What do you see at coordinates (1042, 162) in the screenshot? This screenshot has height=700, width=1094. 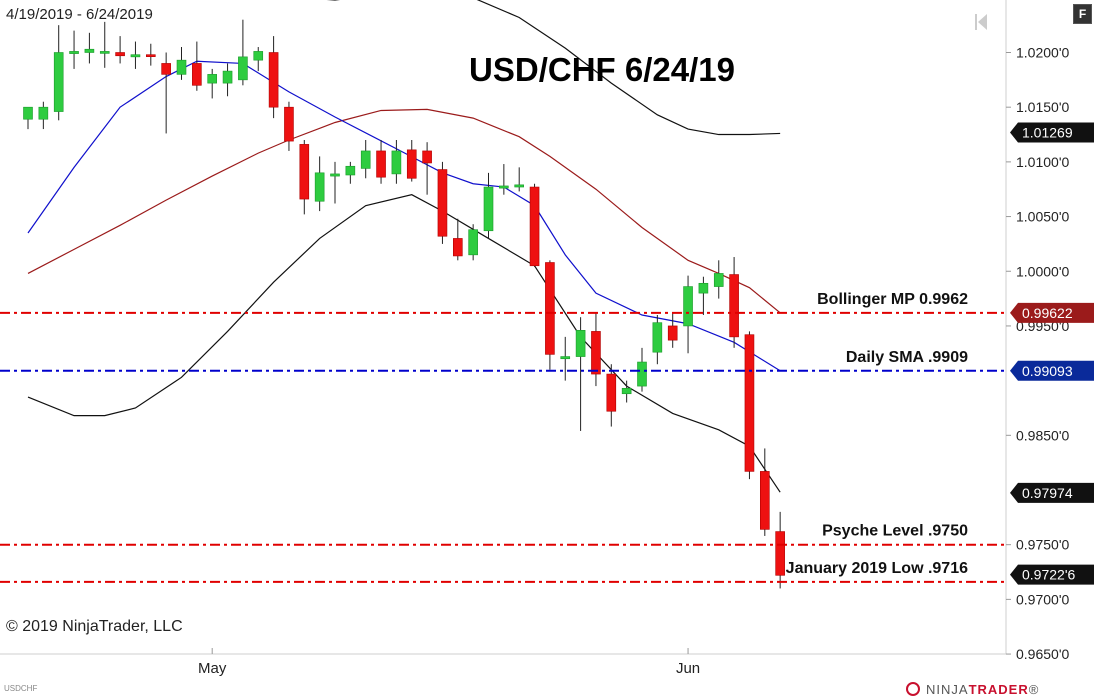 I see `y-tick-label: 1.0100'0` at bounding box center [1042, 162].